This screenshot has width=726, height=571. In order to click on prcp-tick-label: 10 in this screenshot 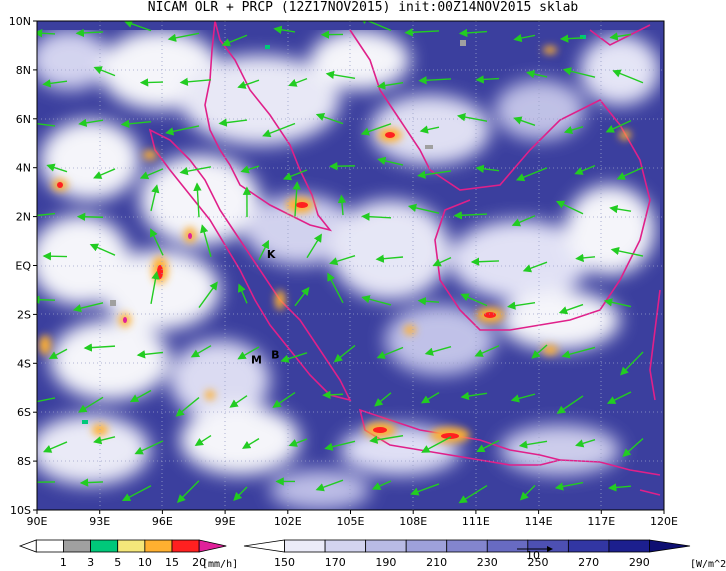, I will do `click(145, 562)`.